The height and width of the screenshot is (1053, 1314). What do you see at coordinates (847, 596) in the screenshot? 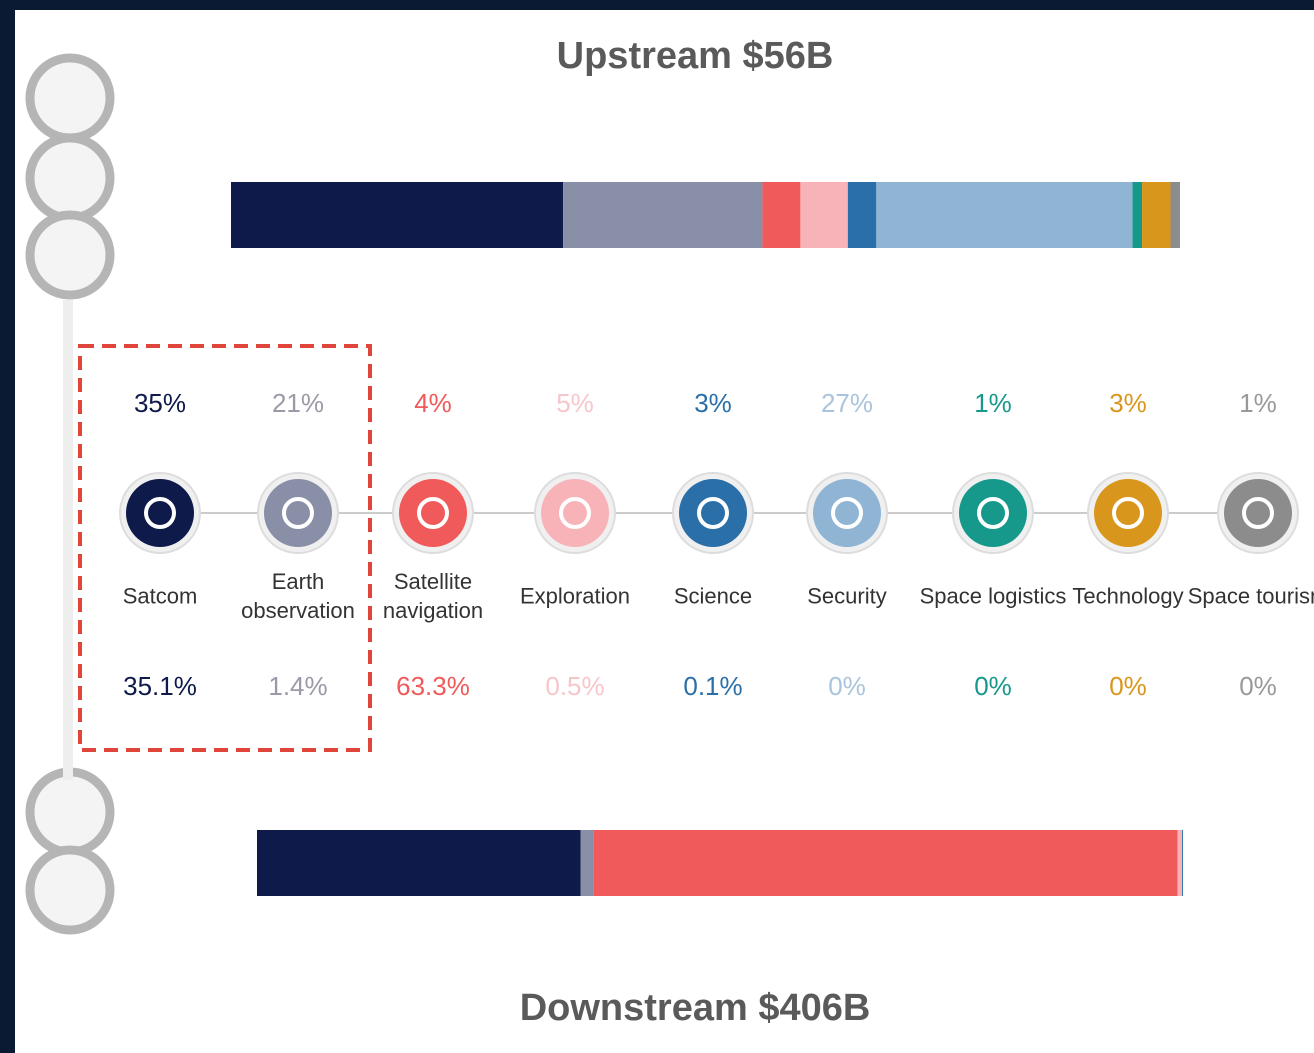
I see `category-label: Security` at bounding box center [847, 596].